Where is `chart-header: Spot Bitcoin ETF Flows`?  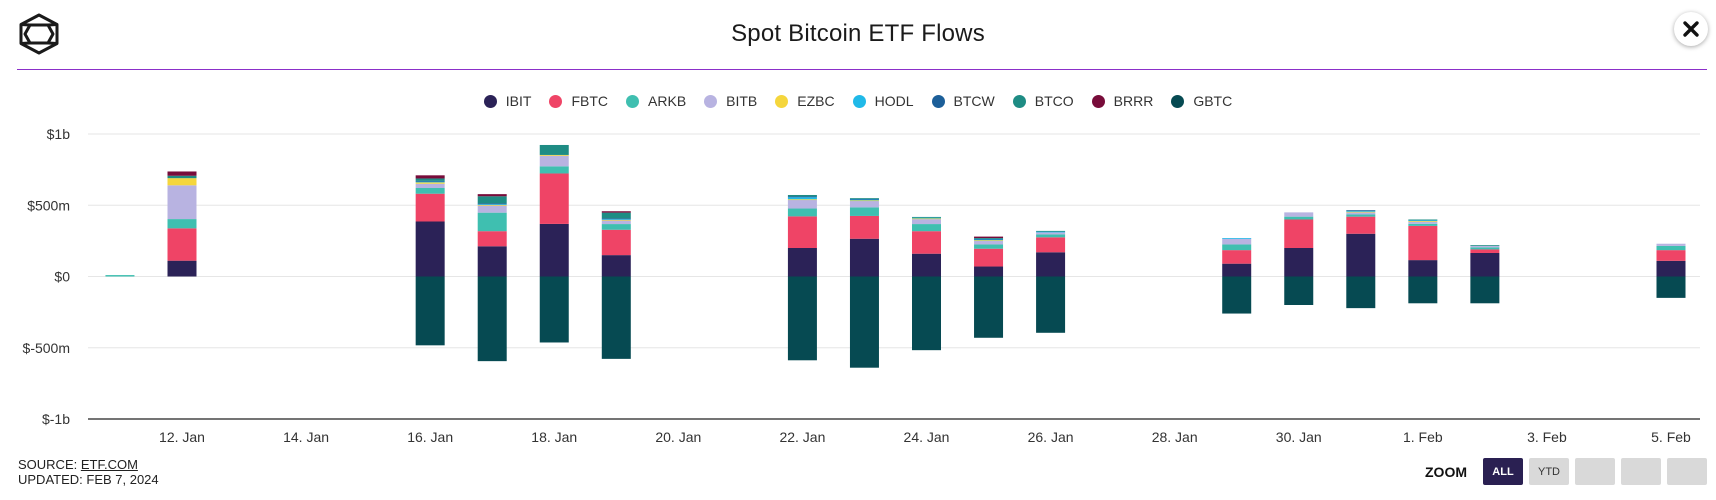
chart-header: Spot Bitcoin ETF Flows is located at coordinates (858, 35).